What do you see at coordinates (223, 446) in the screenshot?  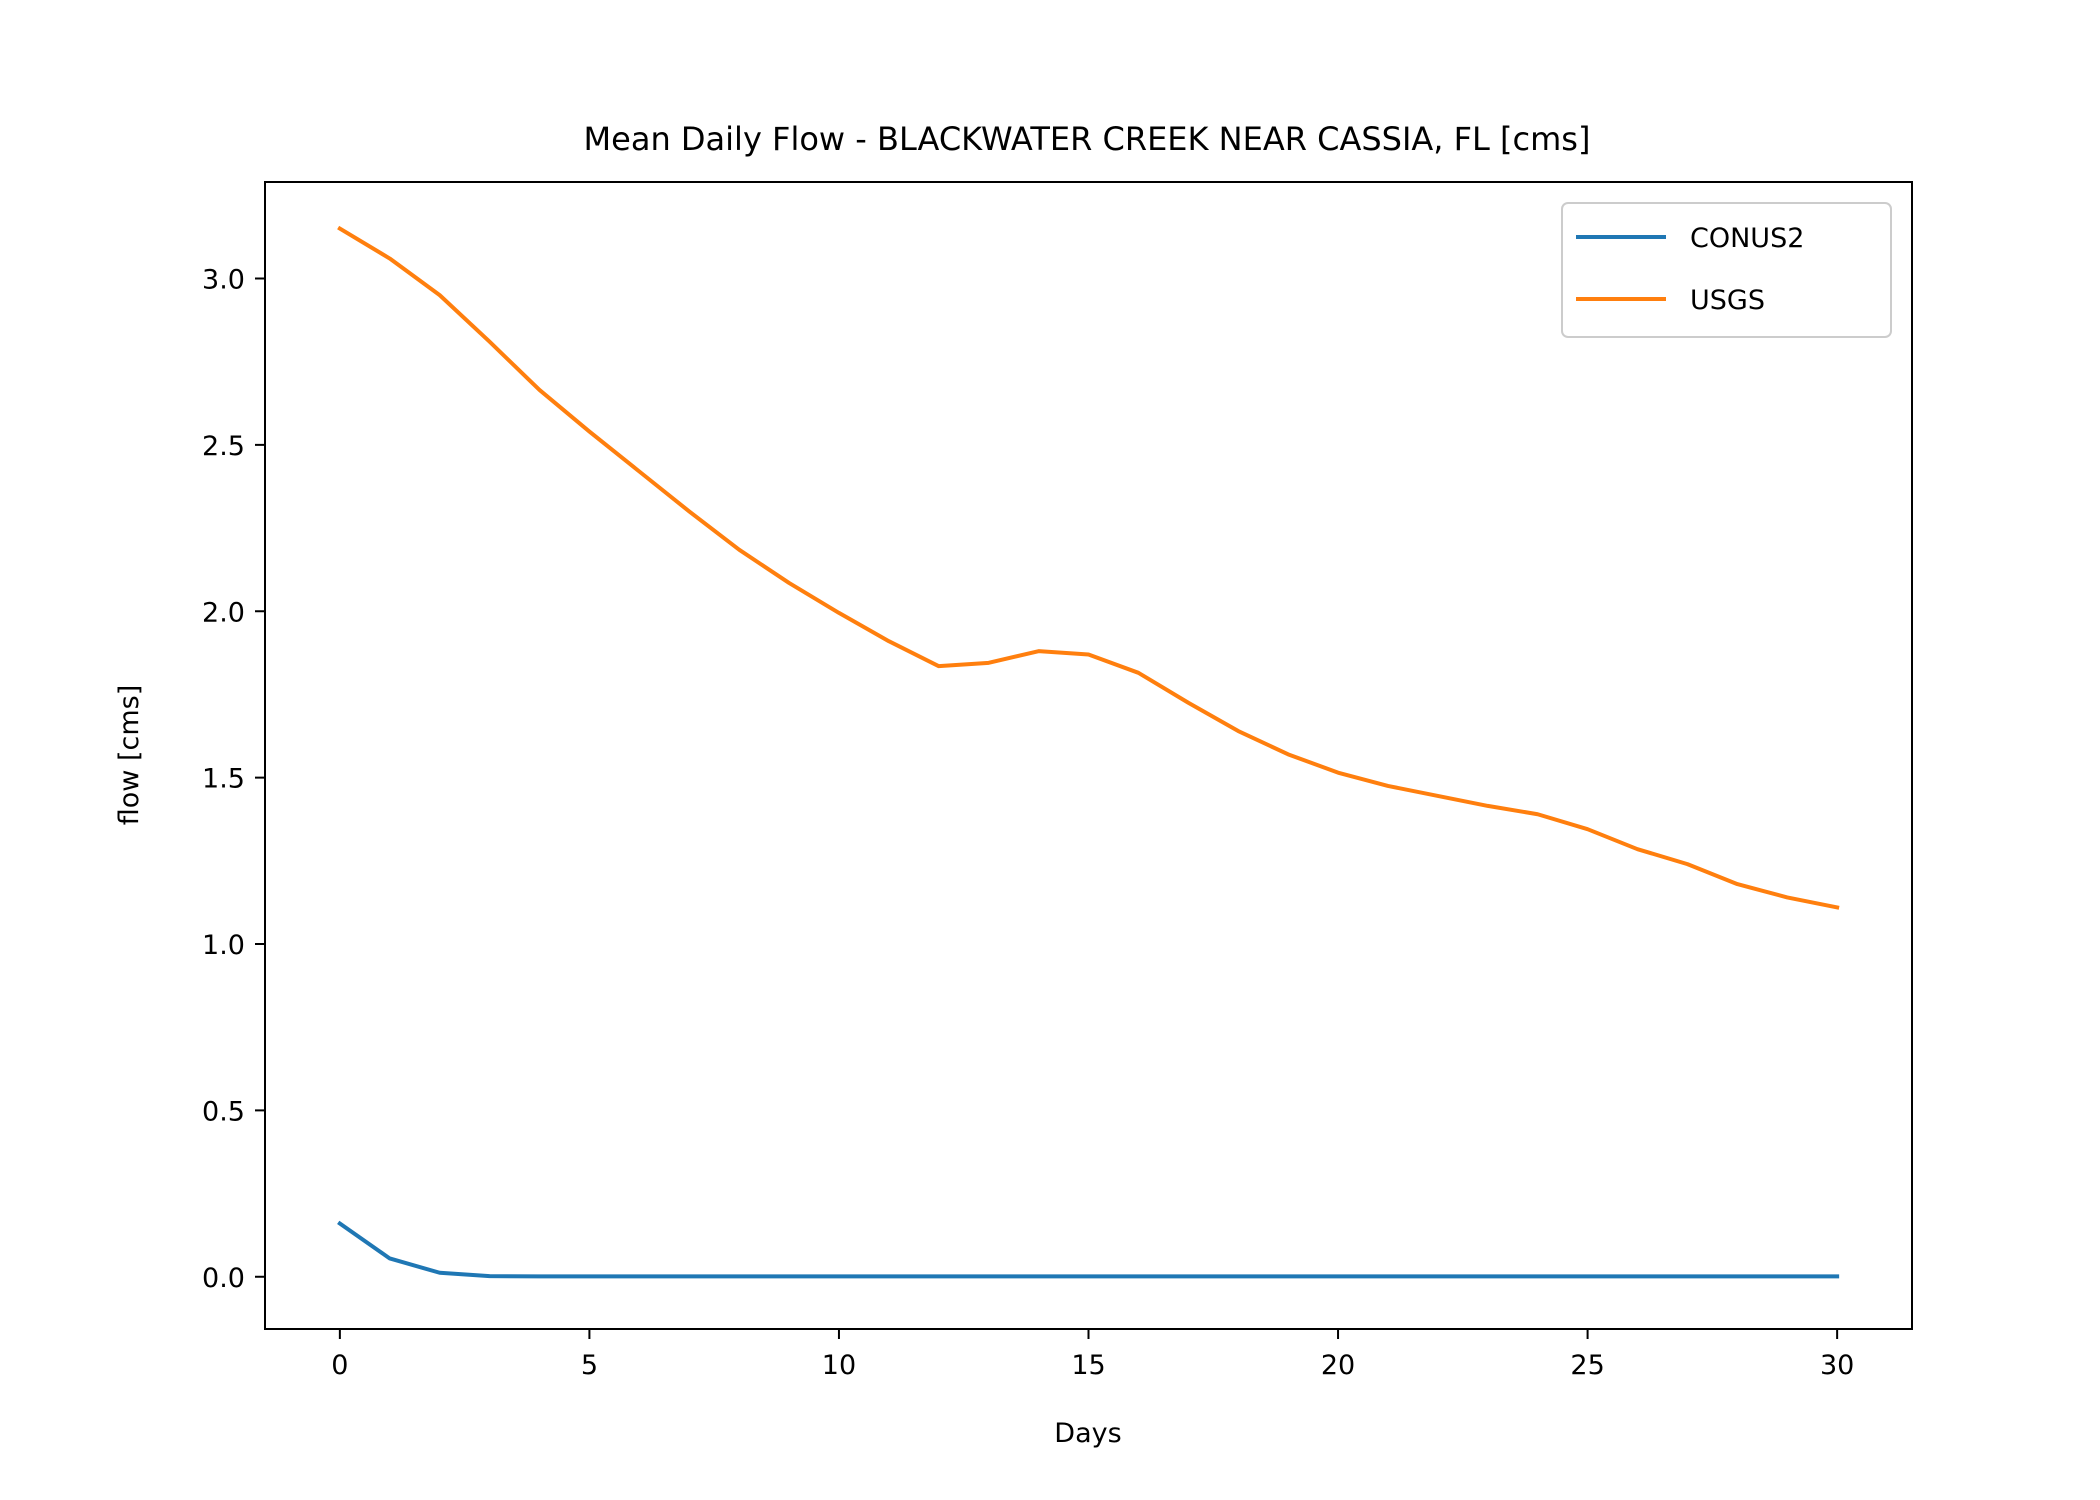 I see `y-tick-label: 2.5` at bounding box center [223, 446].